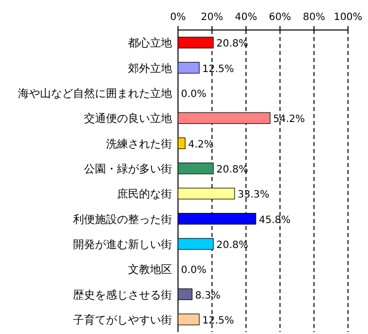  I want to click on x-tick-label: 80%, so click(314, 17).